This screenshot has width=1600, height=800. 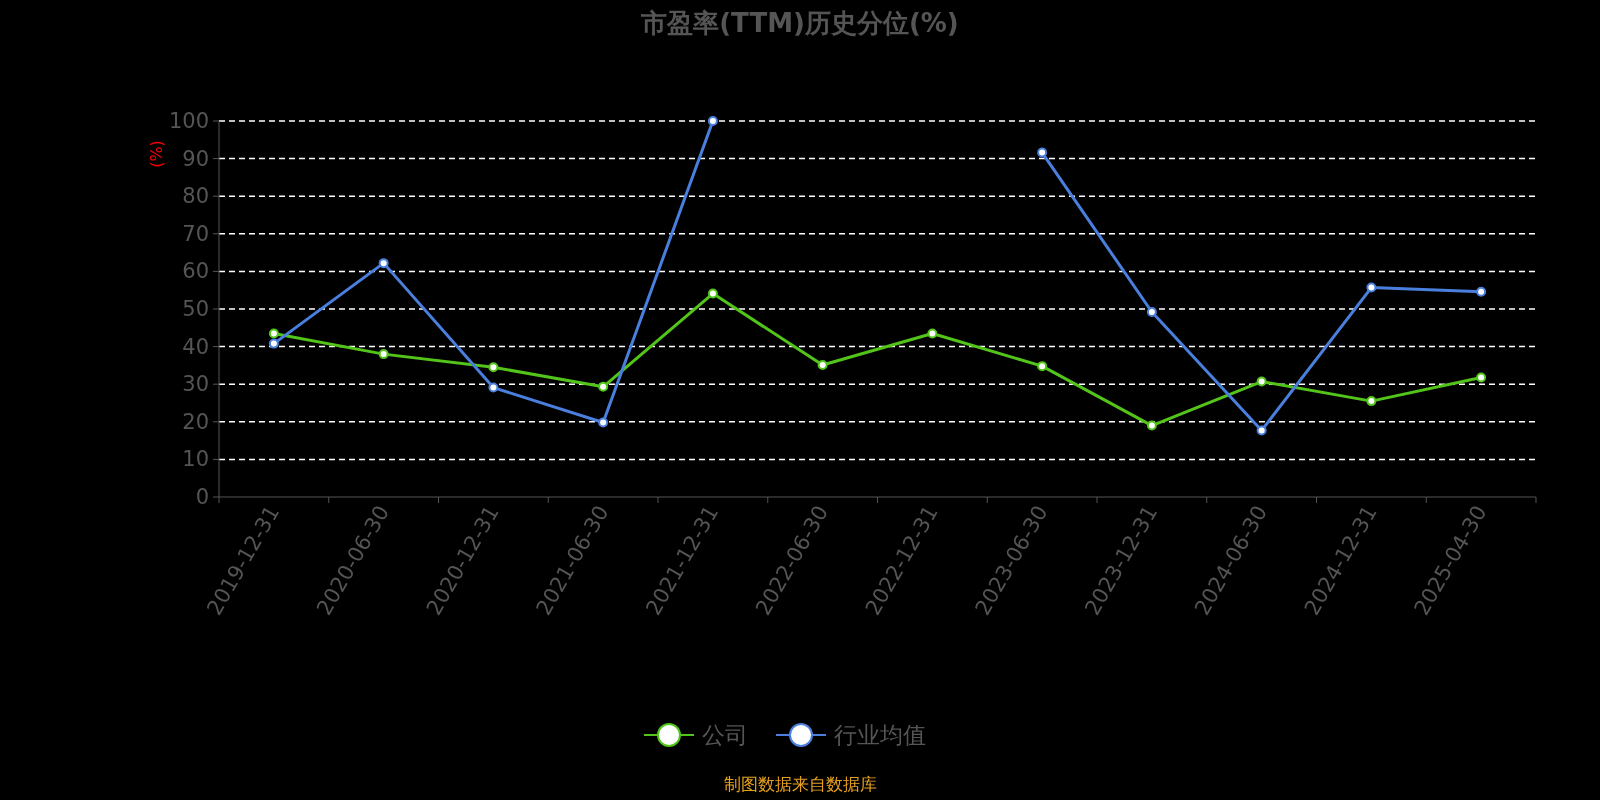 I want to click on y-tick-label: 80, so click(x=195, y=196).